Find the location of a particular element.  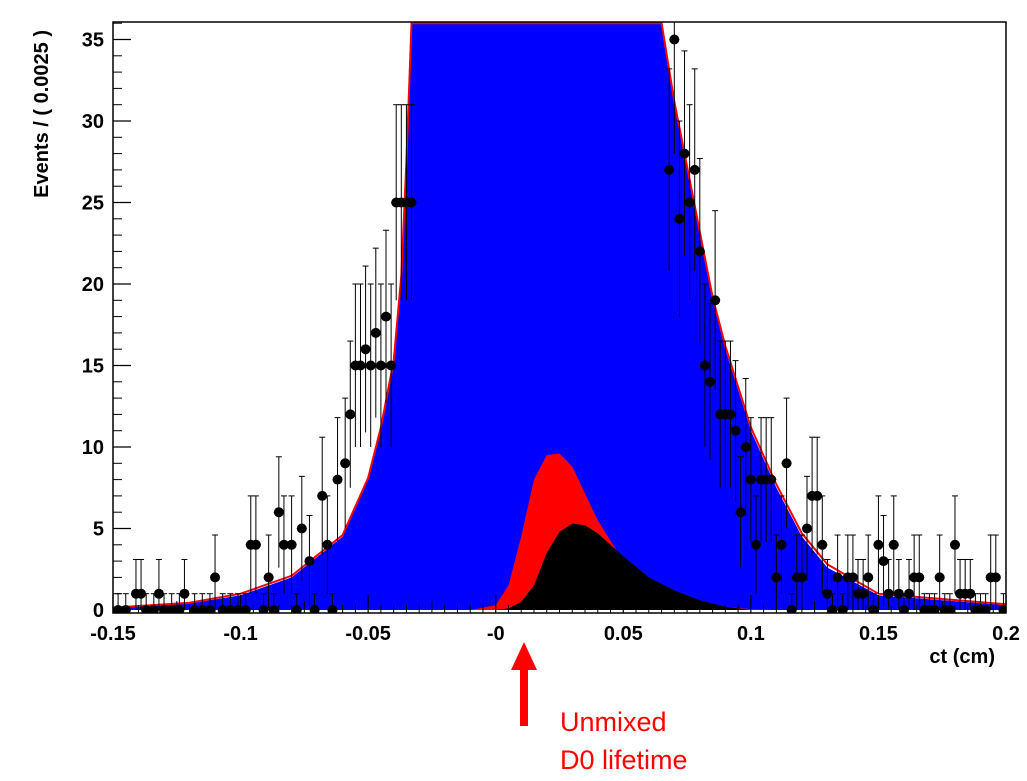

y-tick-label: 20 is located at coordinates (93, 285).